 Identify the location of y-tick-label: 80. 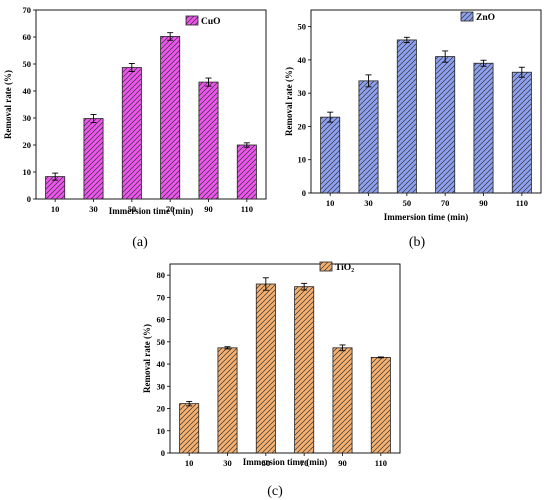
(161, 275).